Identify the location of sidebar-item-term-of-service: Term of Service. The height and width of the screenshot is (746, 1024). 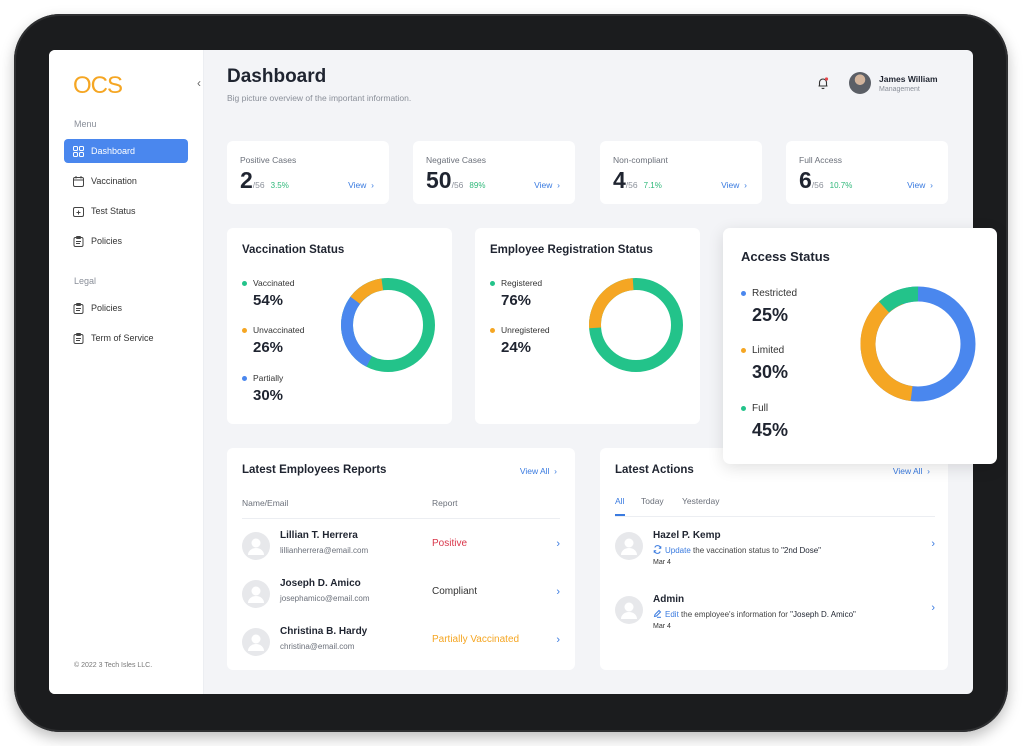
(126, 338).